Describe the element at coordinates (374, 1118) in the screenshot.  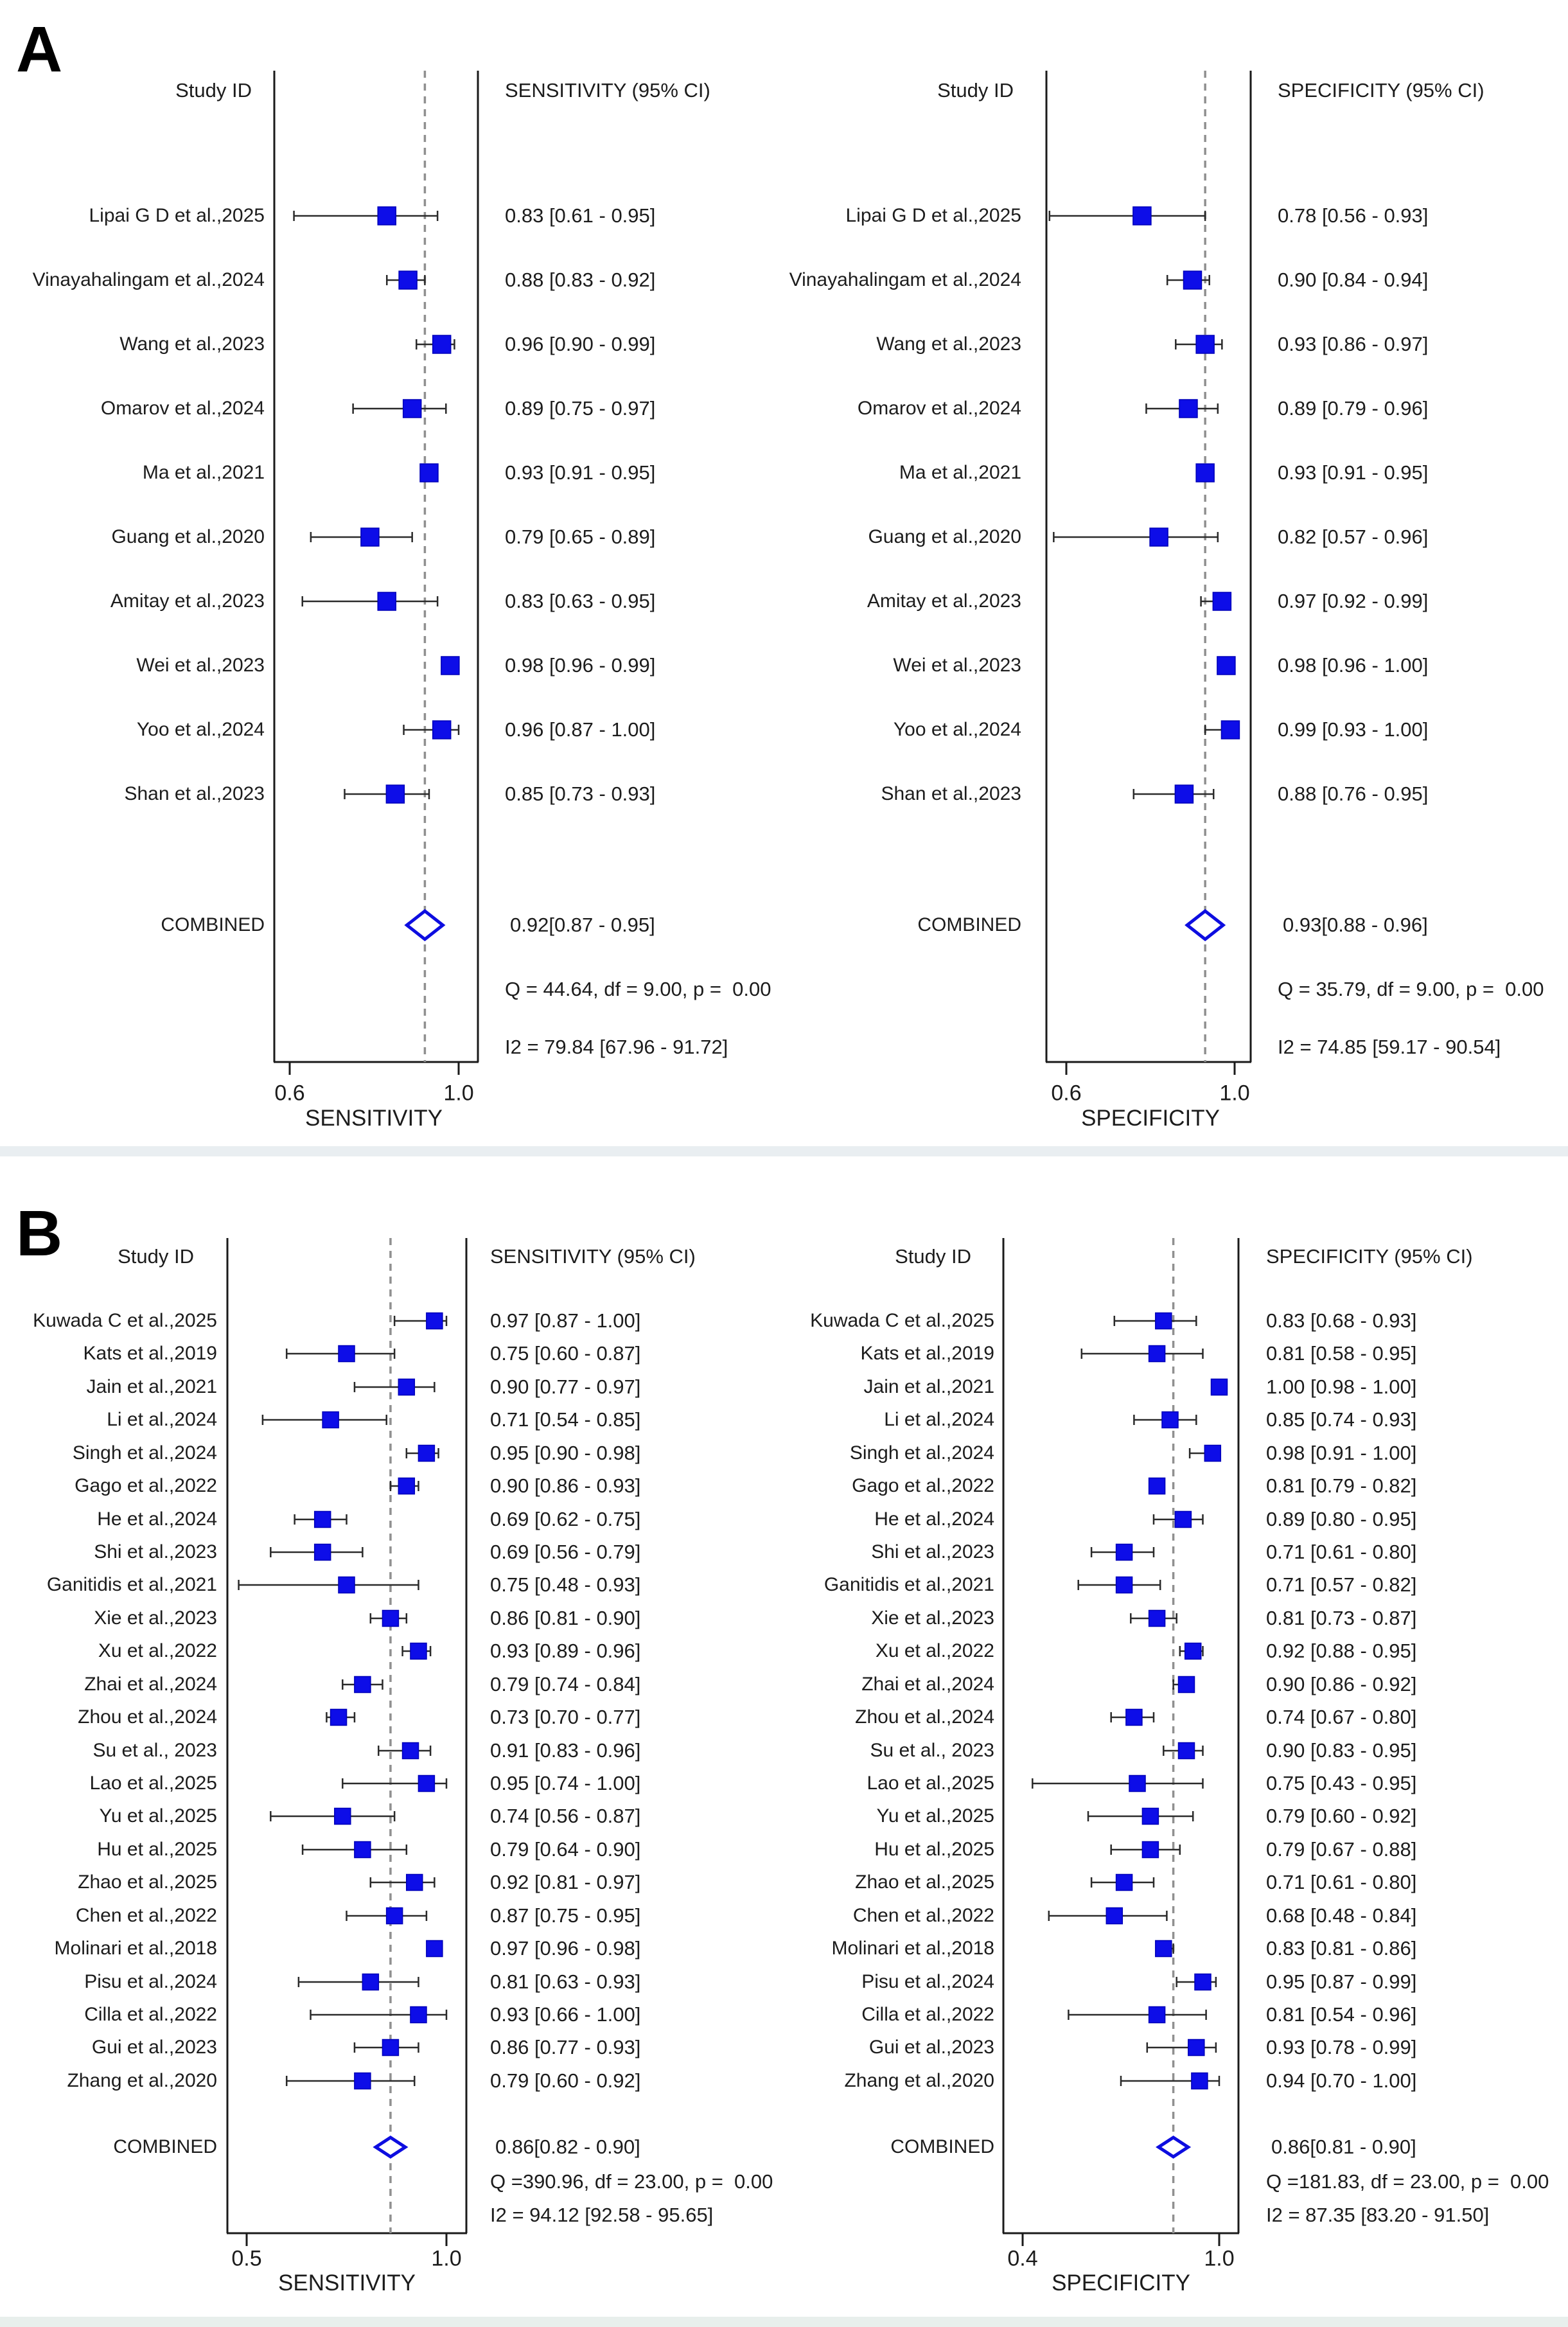
I see `axis-title: SENSITIVITY` at that location.